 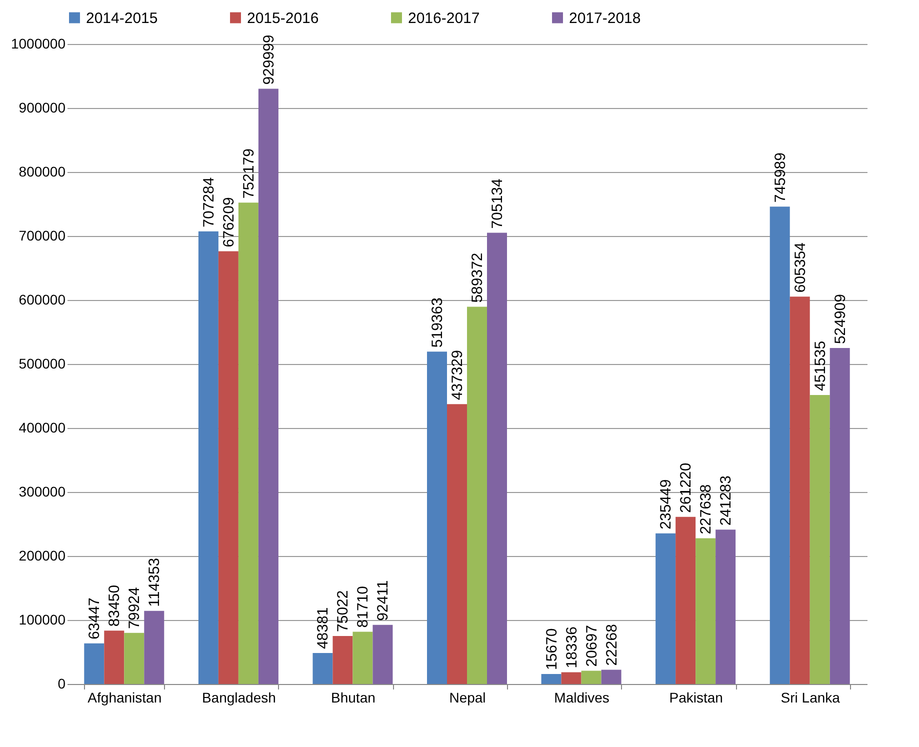 What do you see at coordinates (444, 18) in the screenshot?
I see `legend-label: 2016-2017` at bounding box center [444, 18].